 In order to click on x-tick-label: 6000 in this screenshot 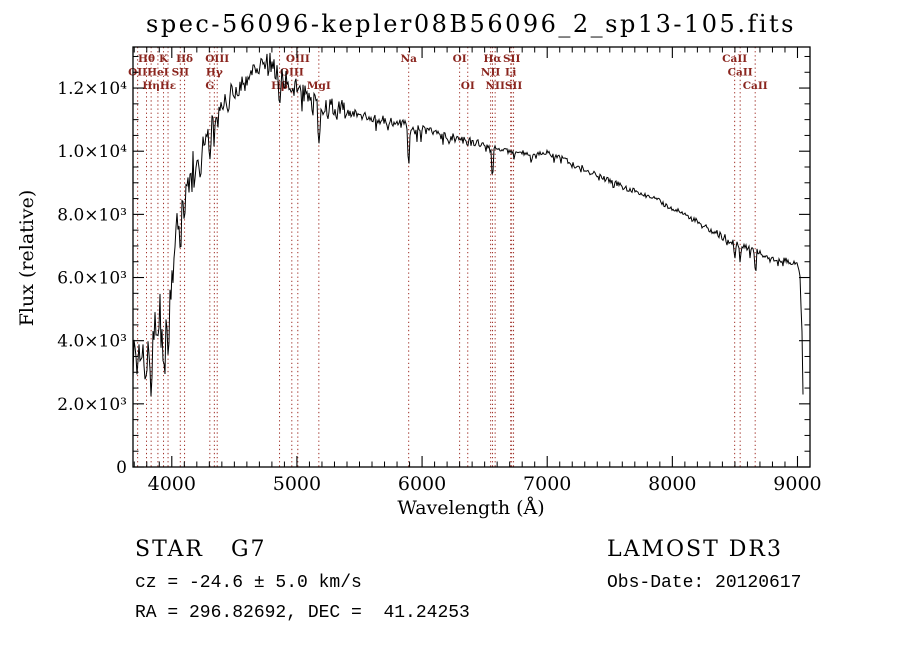, I will do `click(422, 484)`.